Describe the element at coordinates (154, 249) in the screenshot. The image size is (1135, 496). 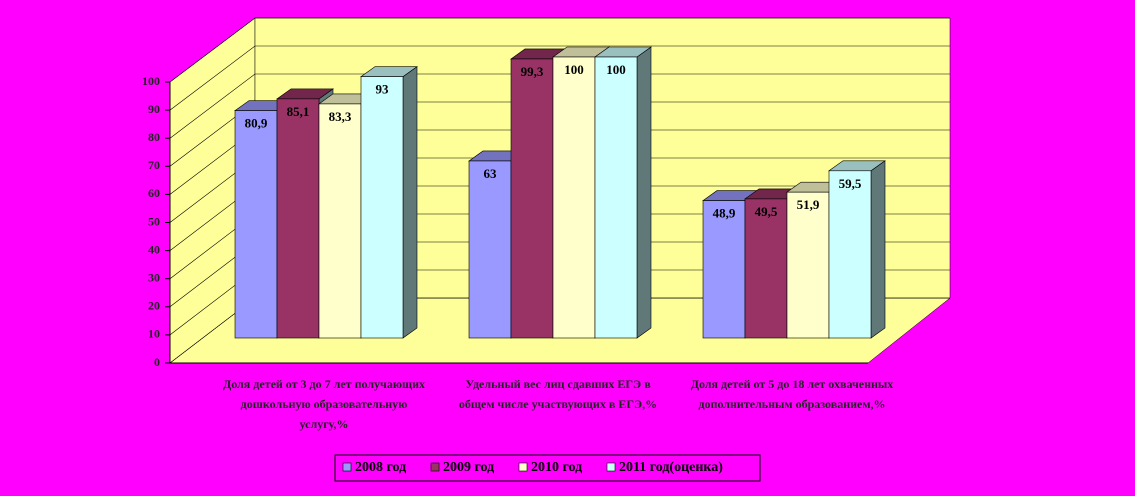
I see `y-tick-label: 40` at that location.